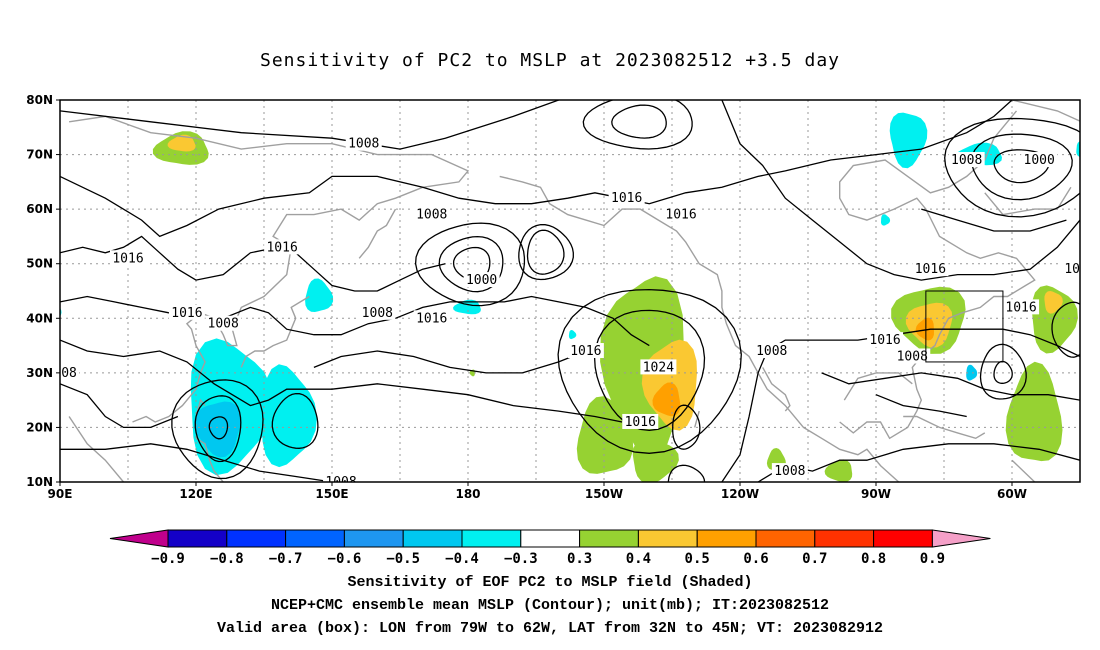 This screenshot has height=650, width=1100. What do you see at coordinates (697, 559) in the screenshot?
I see `colorbar-label: 0.5` at bounding box center [697, 559].